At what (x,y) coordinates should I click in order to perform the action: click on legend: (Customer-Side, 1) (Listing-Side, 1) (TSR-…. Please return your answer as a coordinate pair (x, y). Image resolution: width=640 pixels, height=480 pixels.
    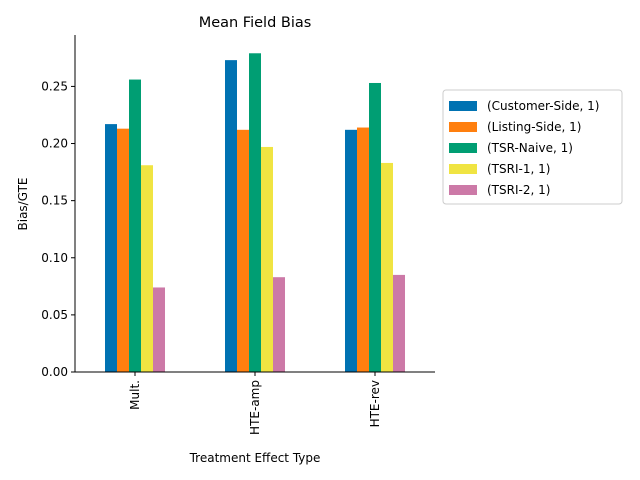
    Looking at the image, I should click on (532, 147).